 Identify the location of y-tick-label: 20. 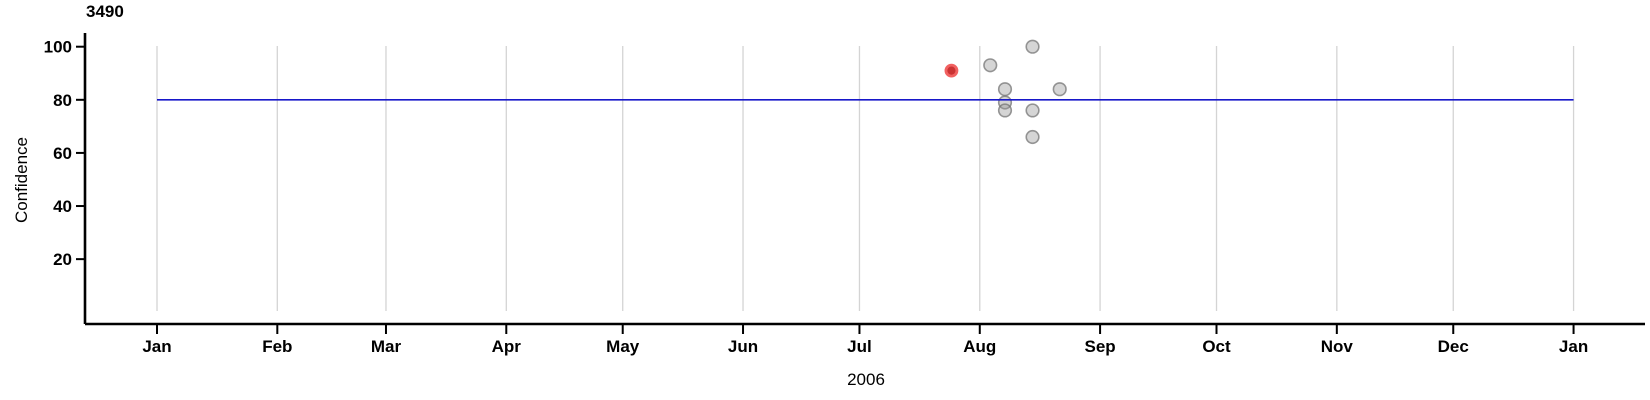
(62, 259).